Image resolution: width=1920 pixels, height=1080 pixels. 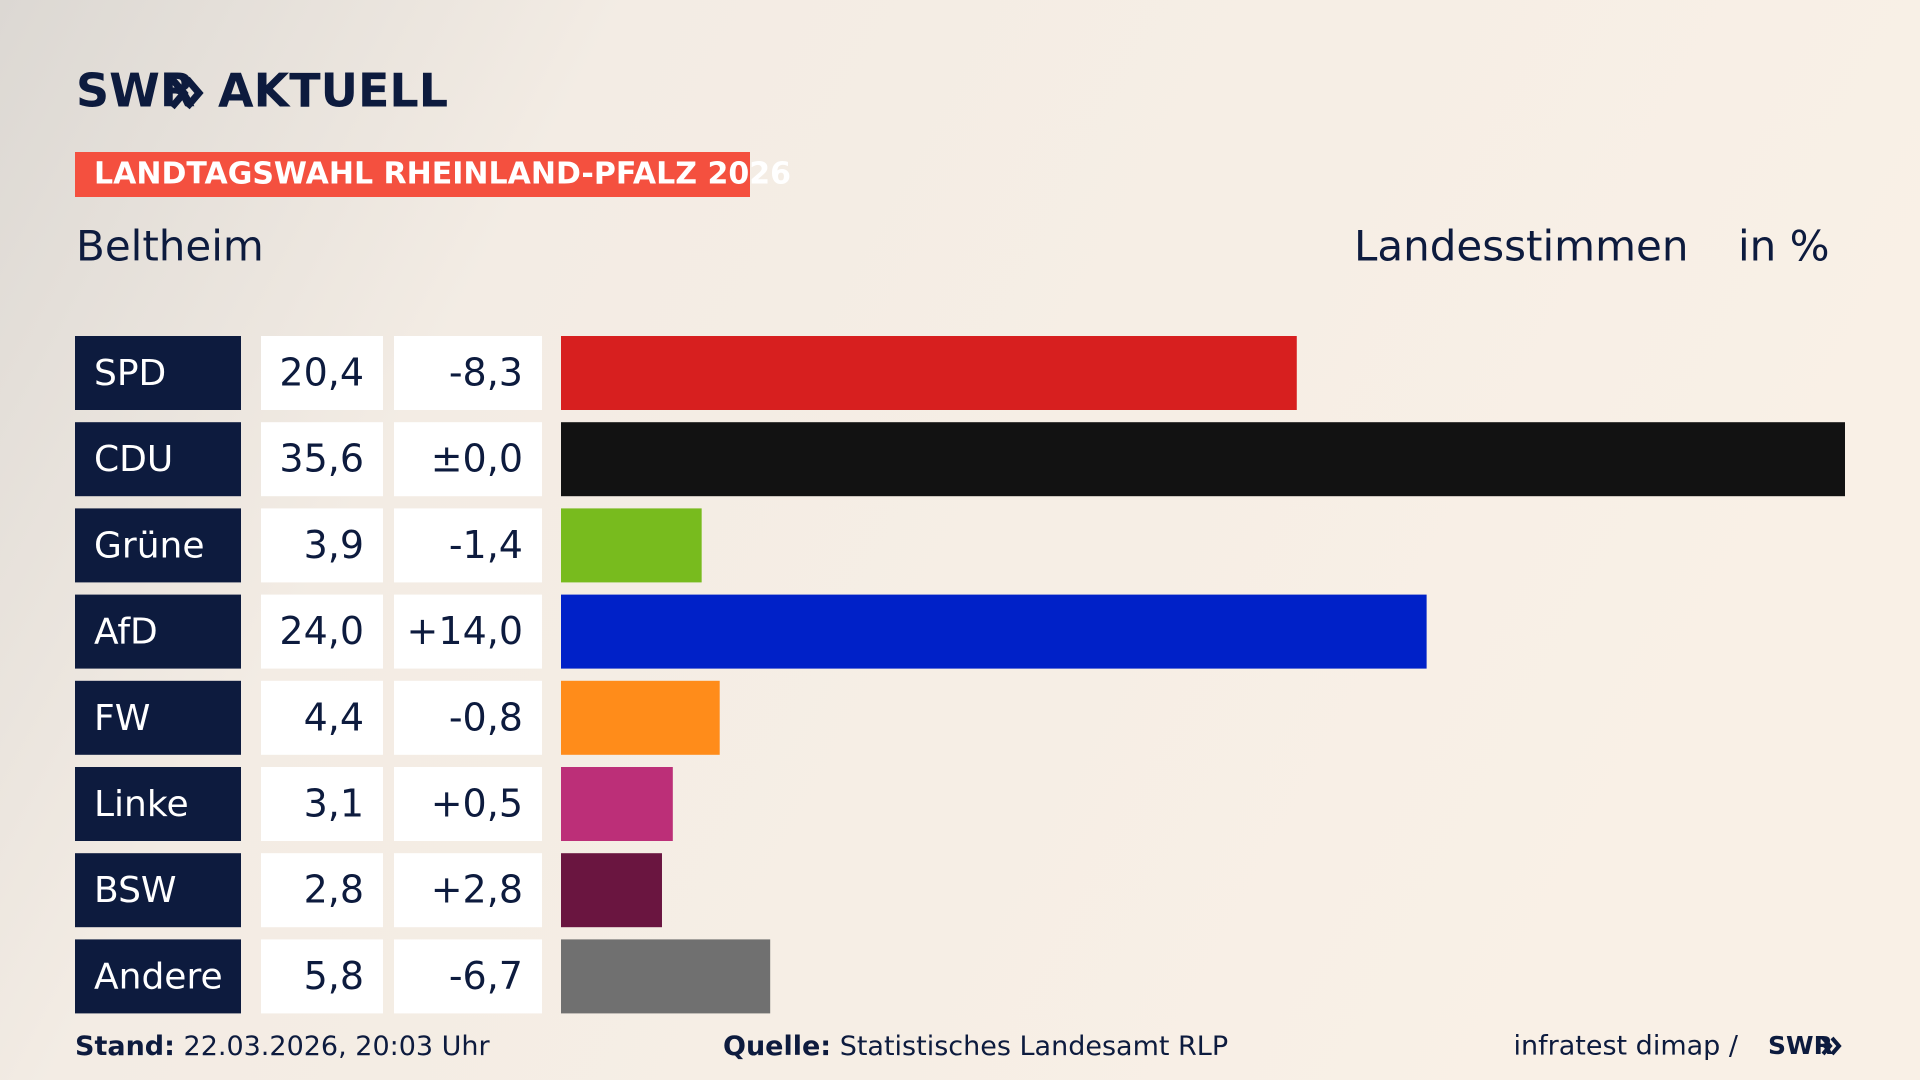 I want to click on party-label: Andere, so click(x=158, y=976).